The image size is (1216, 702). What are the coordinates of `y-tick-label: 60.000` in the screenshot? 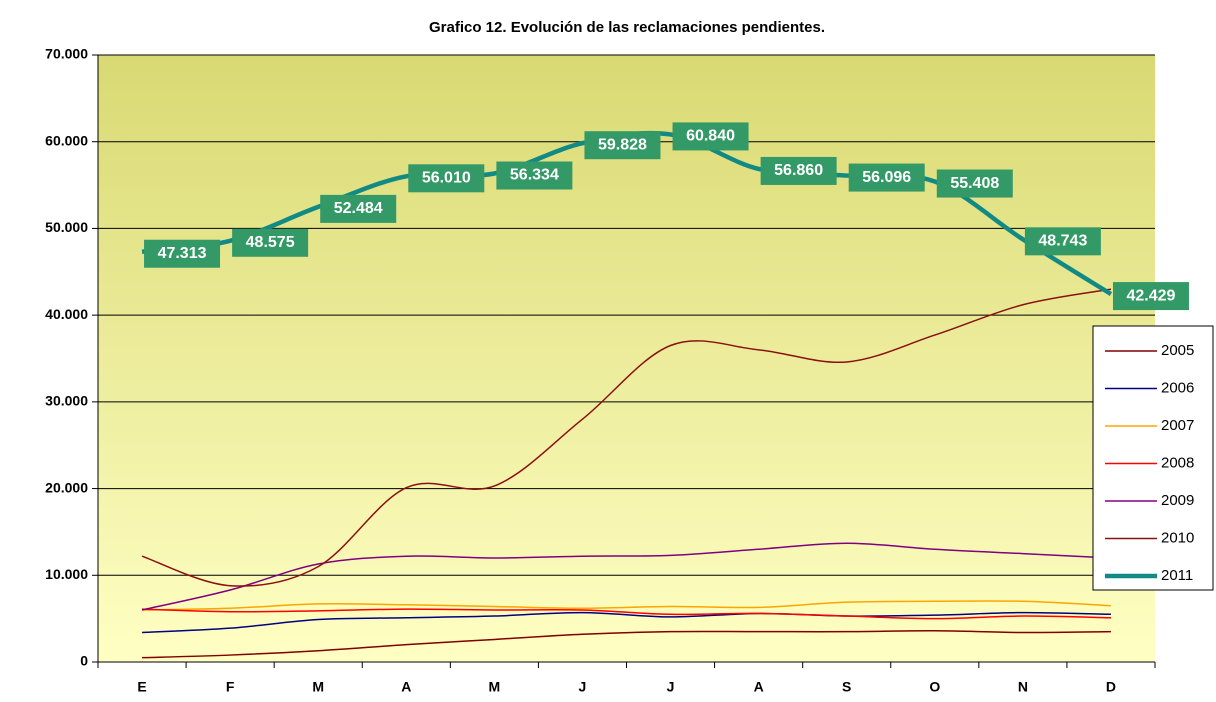 It's located at (66, 140).